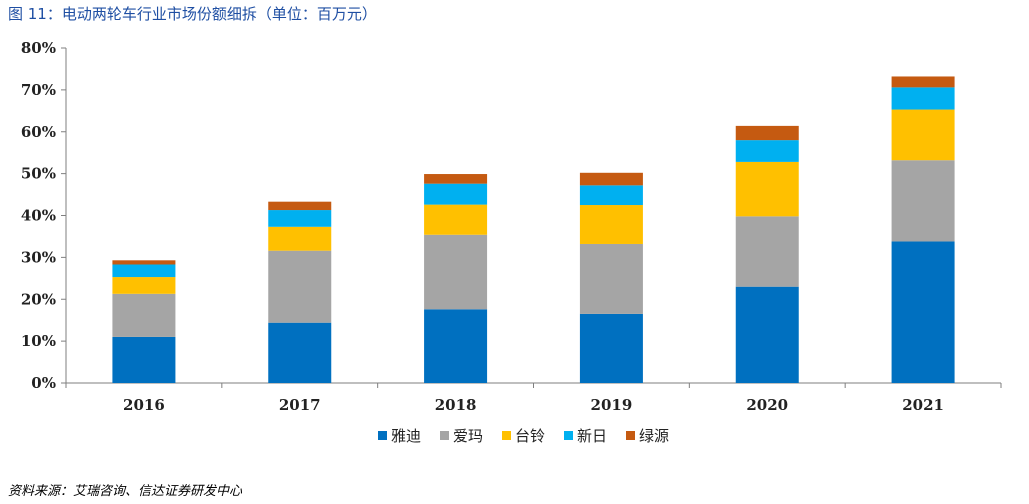  Describe the element at coordinates (144, 359) in the screenshot. I see `bar-segment-雅迪-2016` at that location.